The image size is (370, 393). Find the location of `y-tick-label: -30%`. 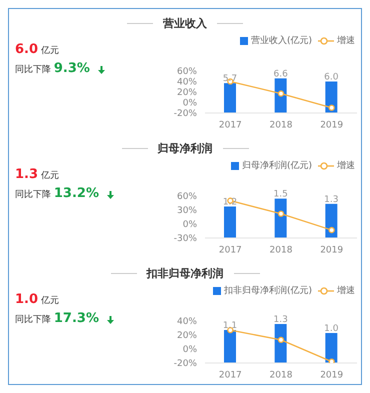

y-tick-label: -30% is located at coordinates (186, 239).